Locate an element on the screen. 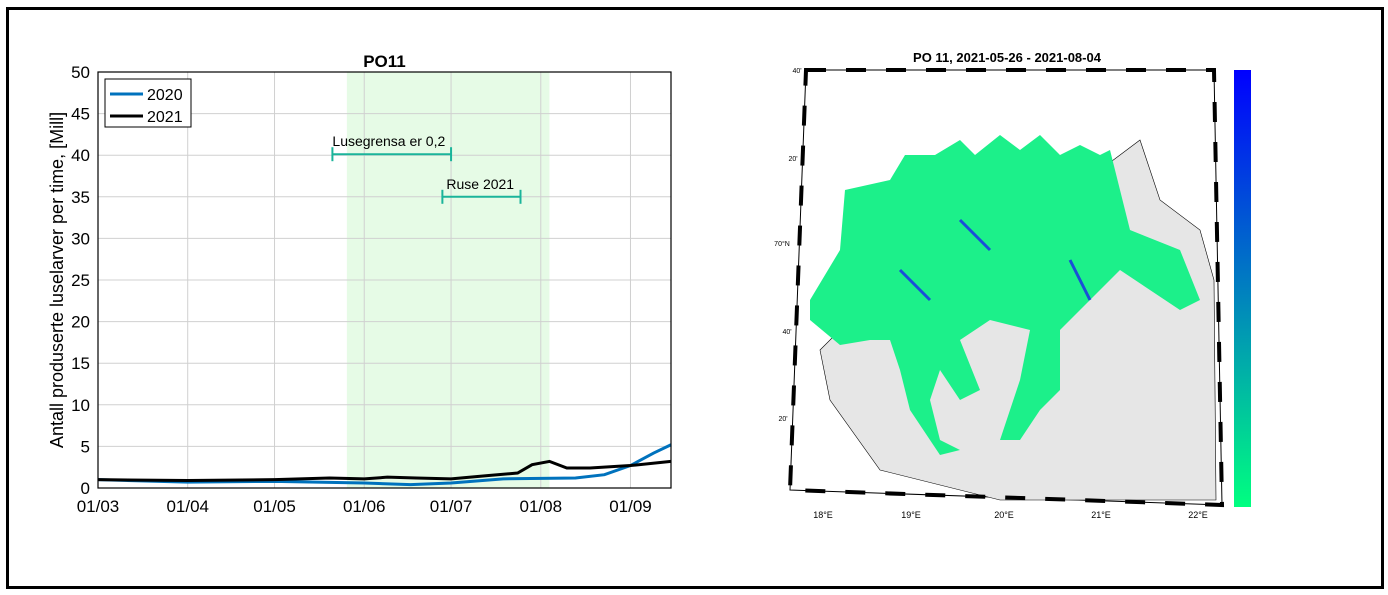 This screenshot has height=595, width=1388. legend: 2020 2021 is located at coordinates (148, 103).